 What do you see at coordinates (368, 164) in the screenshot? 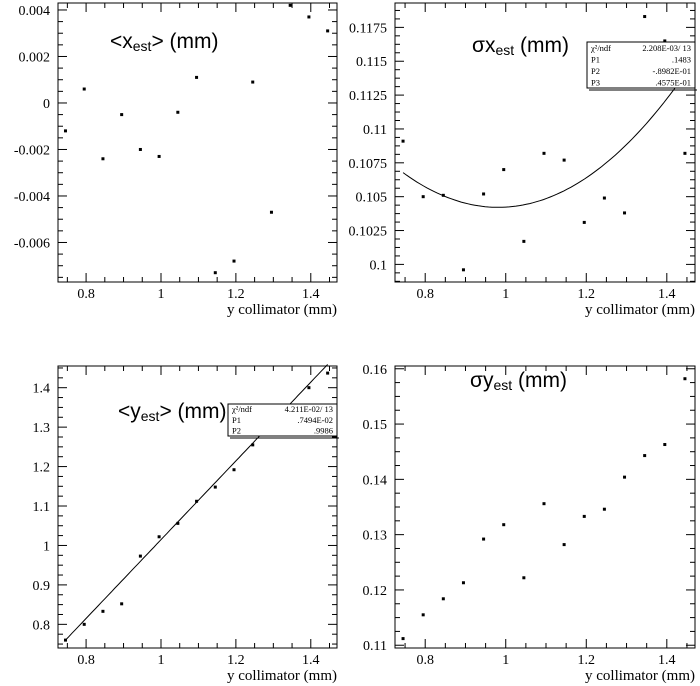
I see `y-tick-label: 0.1075` at bounding box center [368, 164].